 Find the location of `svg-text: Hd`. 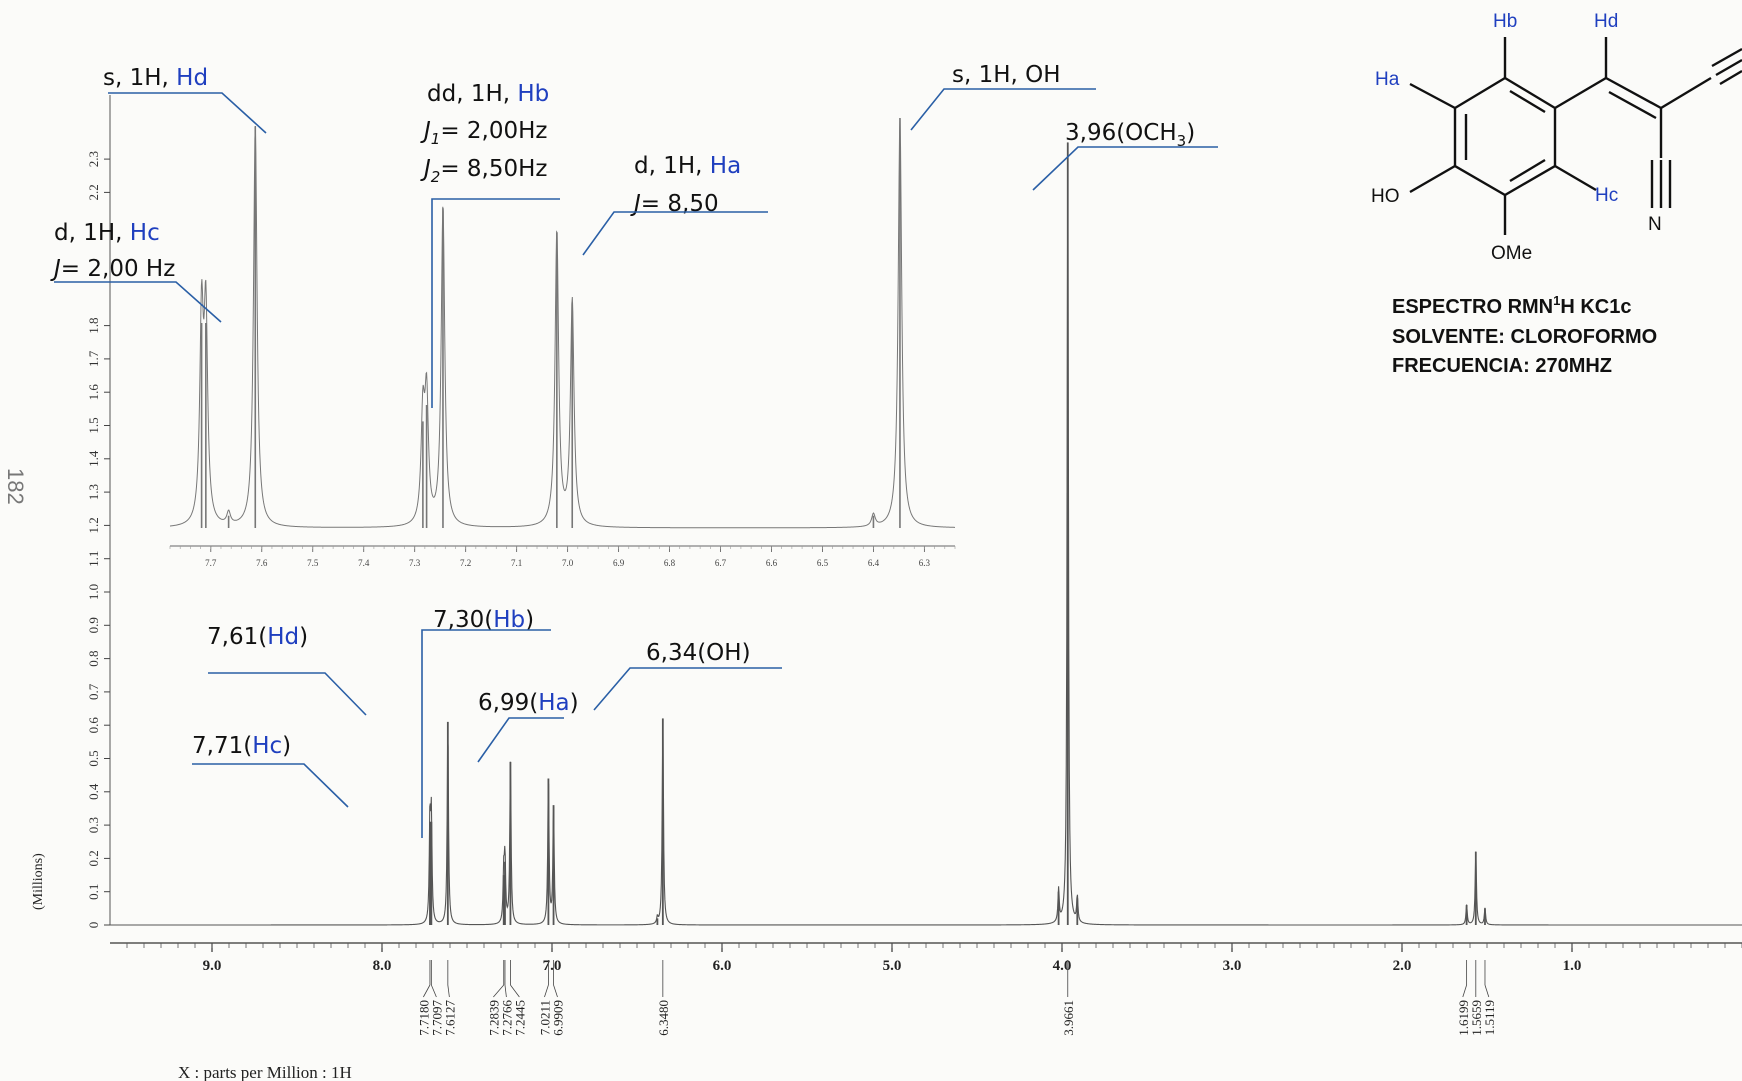

svg-text: Hd is located at coordinates (1606, 21).